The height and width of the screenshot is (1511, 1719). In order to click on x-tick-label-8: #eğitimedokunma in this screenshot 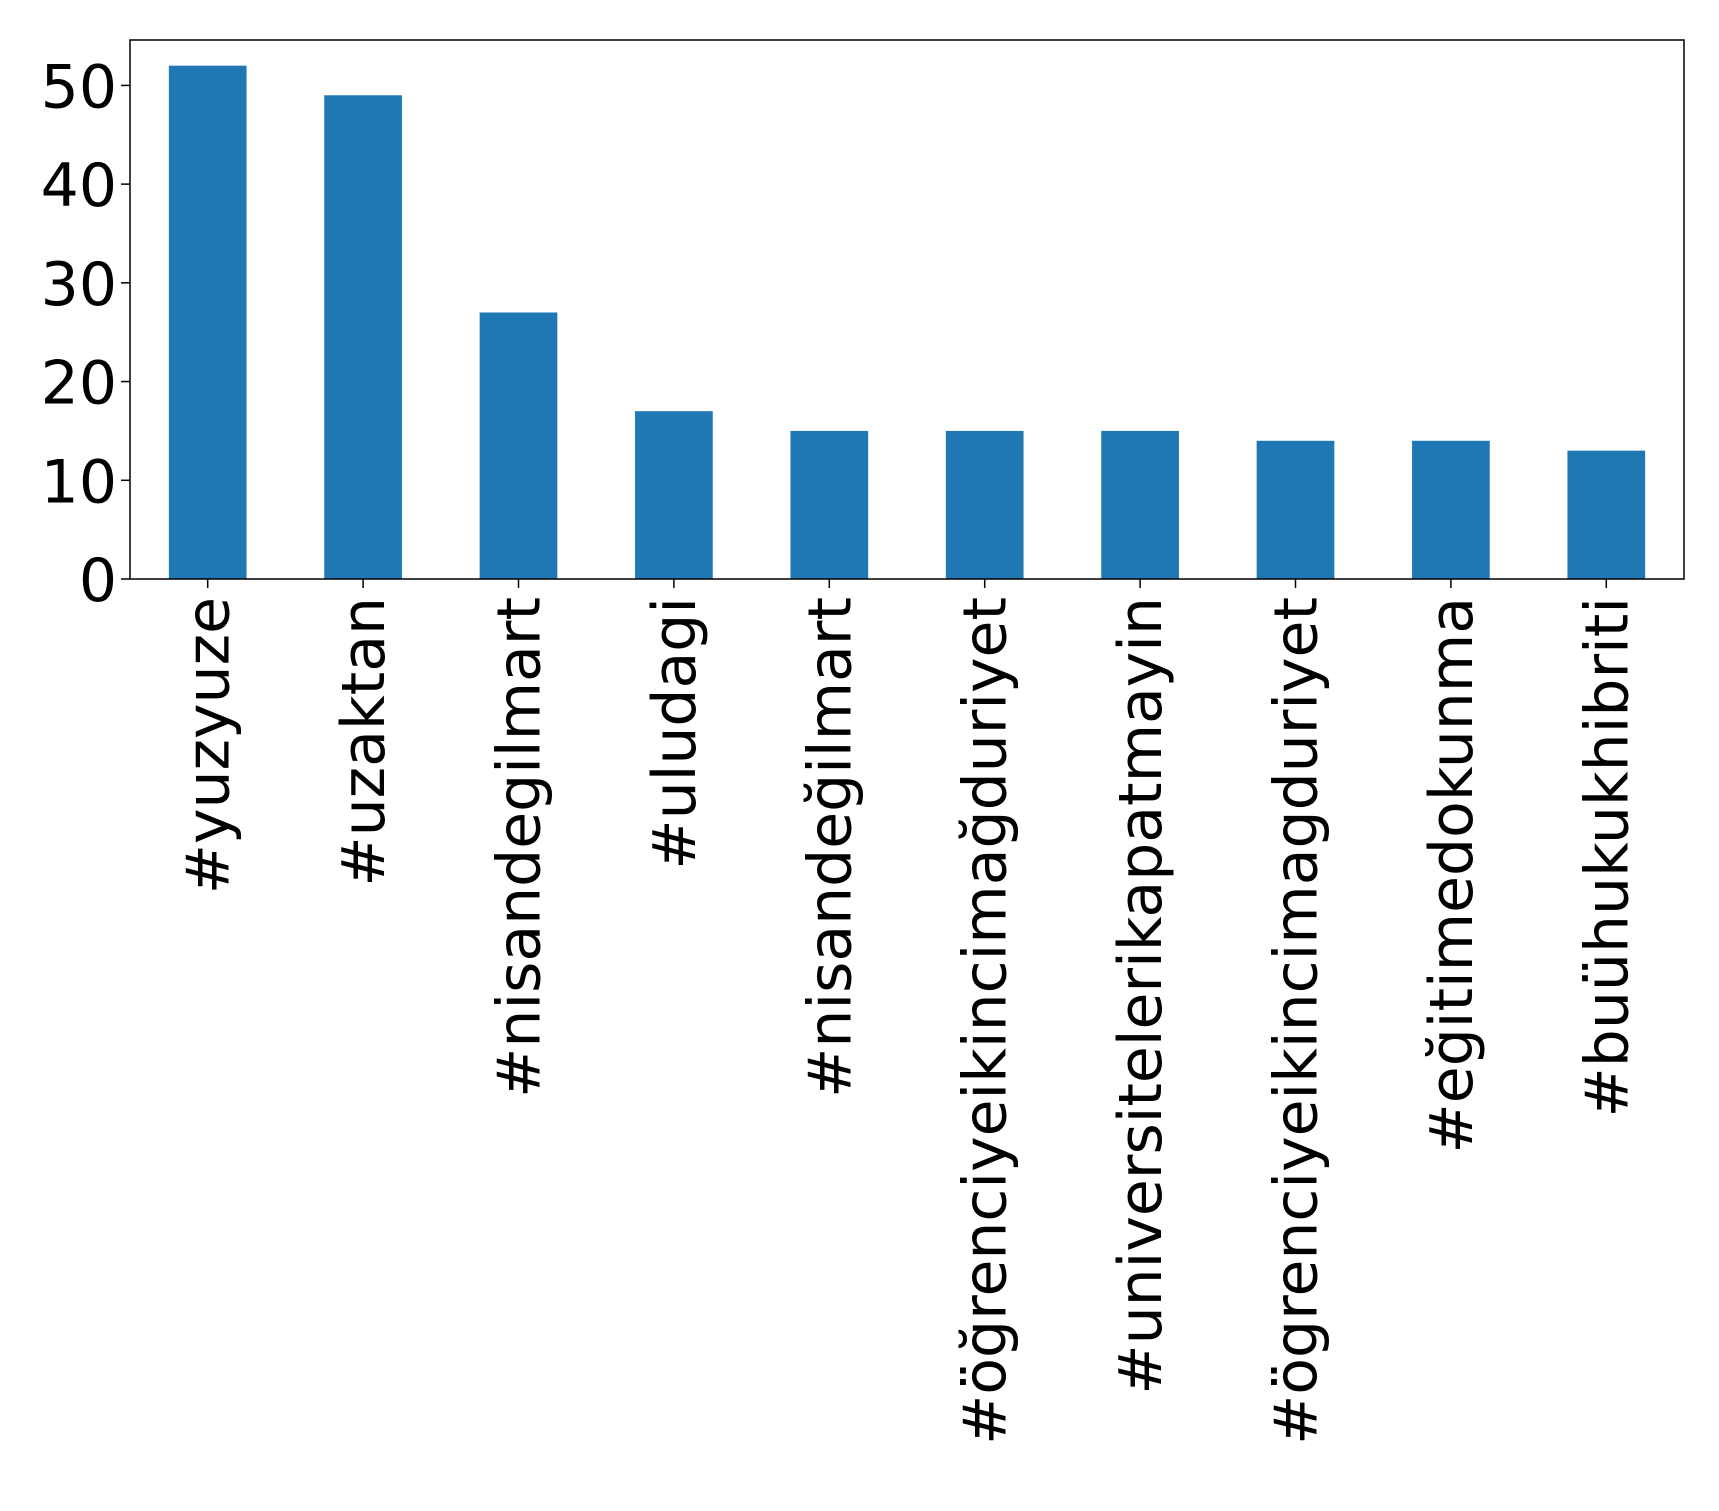, I will do `click(1452, 875)`.